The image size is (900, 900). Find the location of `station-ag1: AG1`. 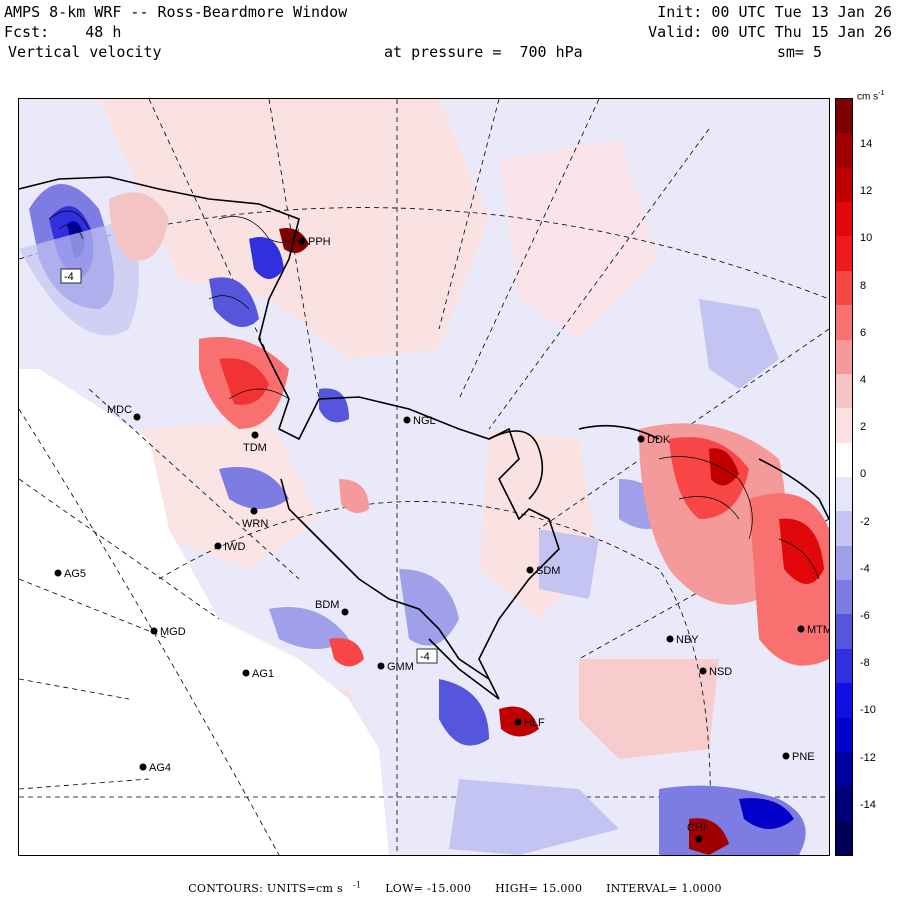

station-ag1: AG1 is located at coordinates (258, 674).